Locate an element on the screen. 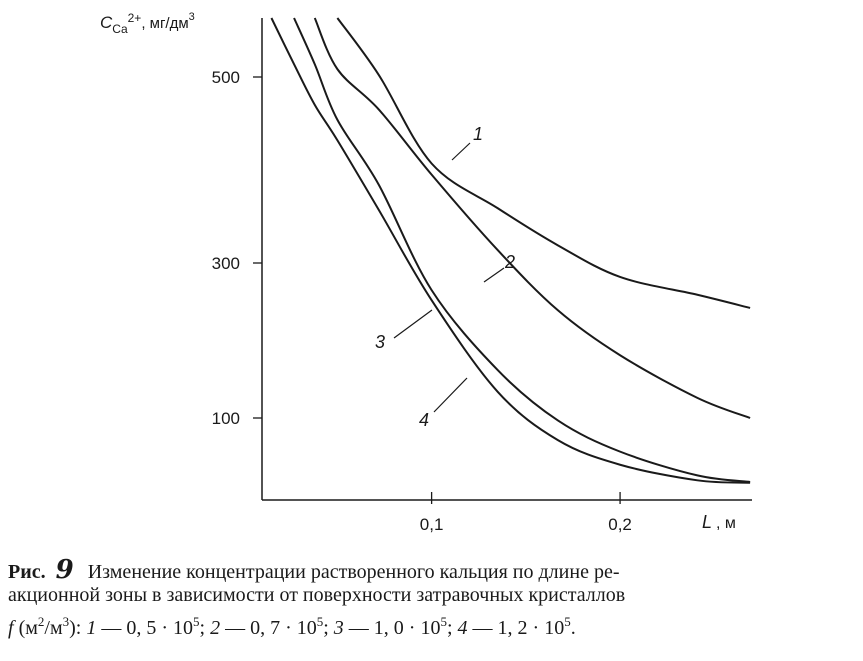 The height and width of the screenshot is (661, 863). y-tick-label: 500 is located at coordinates (226, 77).